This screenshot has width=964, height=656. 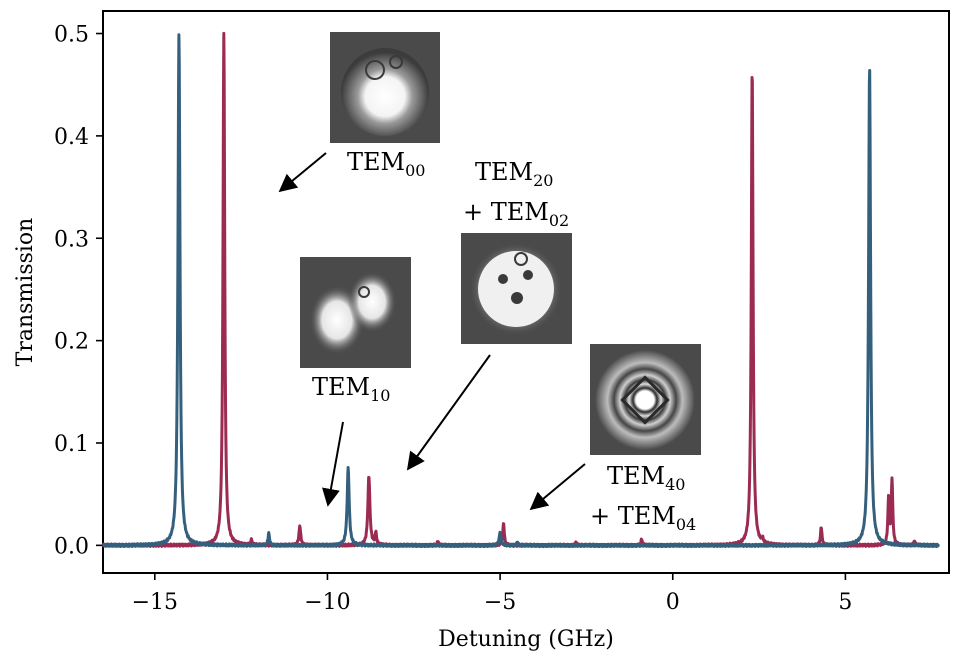 What do you see at coordinates (557, 487) in the screenshot?
I see `tem40-arrow` at bounding box center [557, 487].